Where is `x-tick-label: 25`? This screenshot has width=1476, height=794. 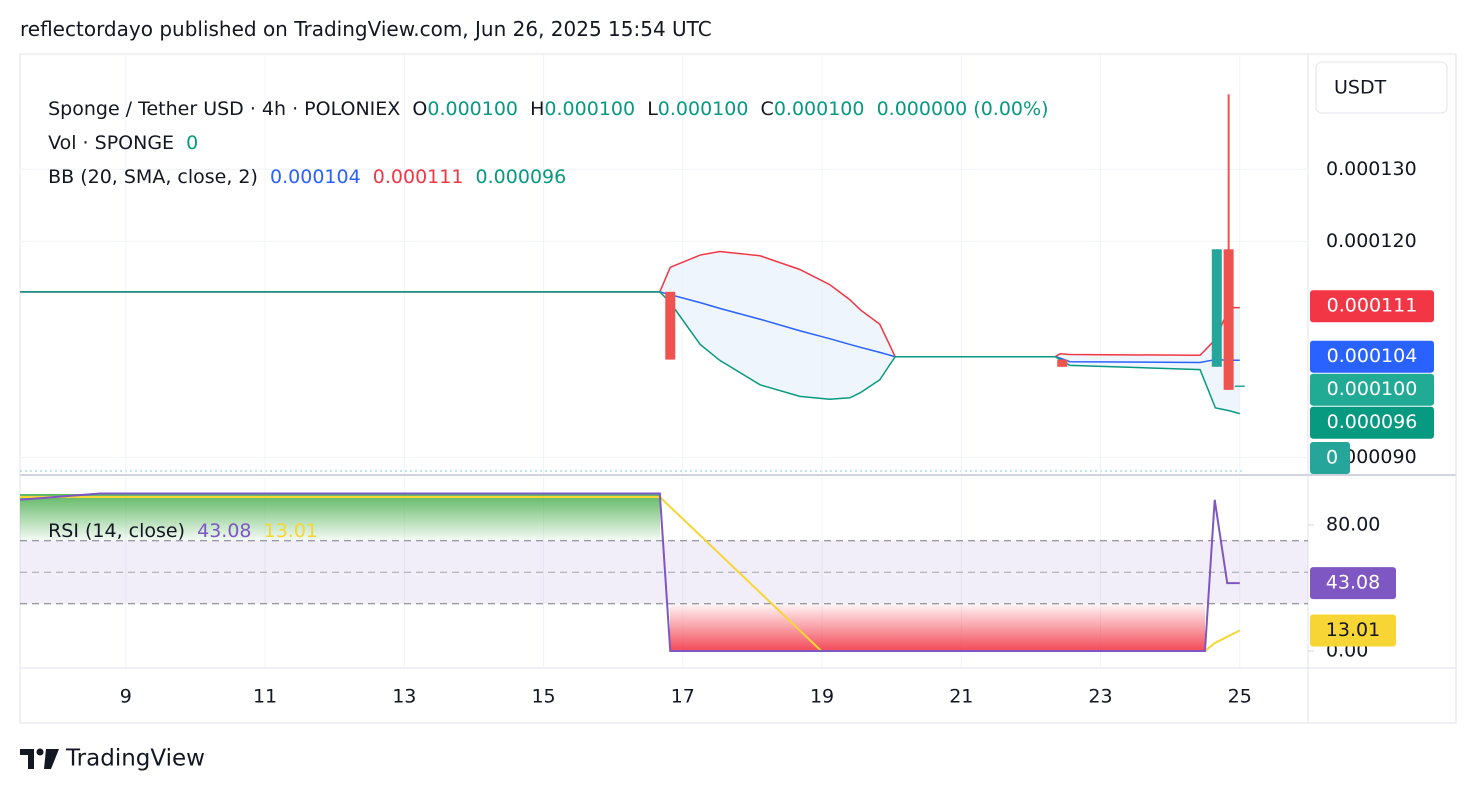
x-tick-label: 25 is located at coordinates (1240, 697).